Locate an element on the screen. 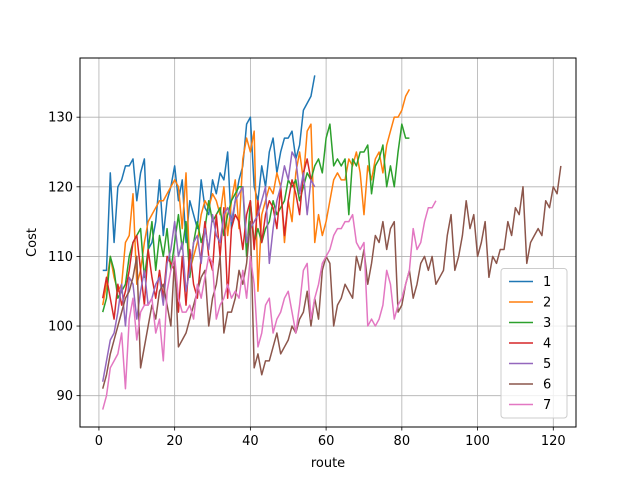  legend-label-5: 5 is located at coordinates (547, 364).